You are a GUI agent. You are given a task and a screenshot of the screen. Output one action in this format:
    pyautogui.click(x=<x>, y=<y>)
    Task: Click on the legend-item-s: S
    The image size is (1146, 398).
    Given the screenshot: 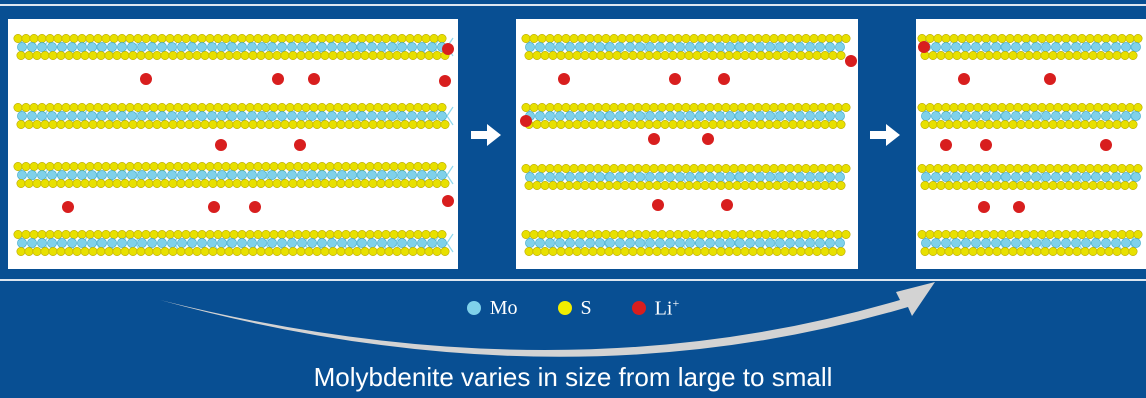 What is the action you would take?
    pyautogui.click(x=574, y=308)
    